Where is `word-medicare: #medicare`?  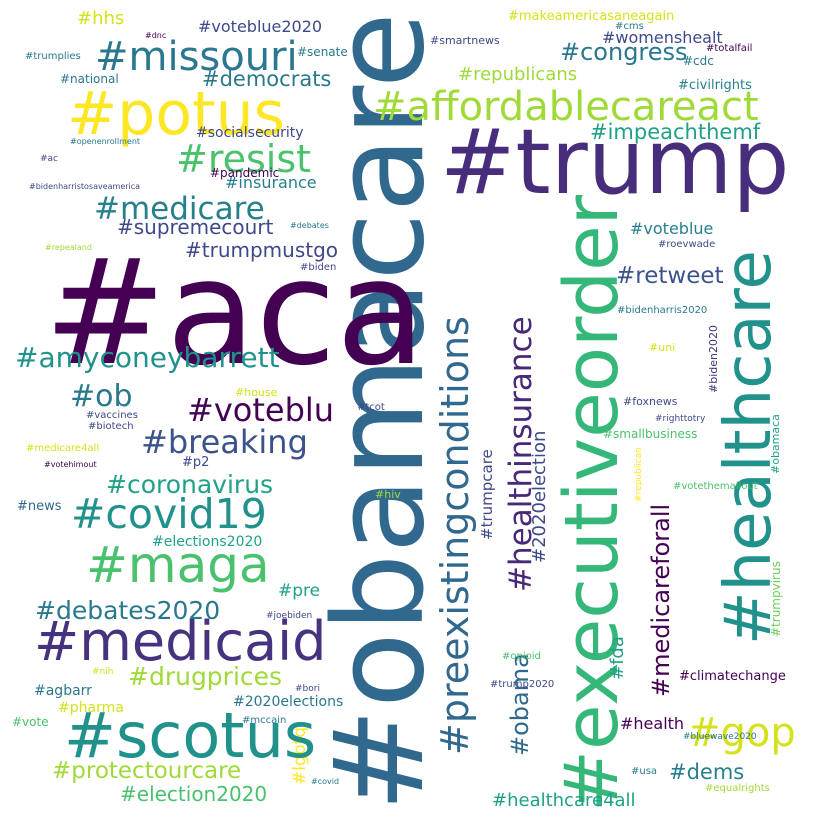
word-medicare: #medicare is located at coordinates (179, 209).